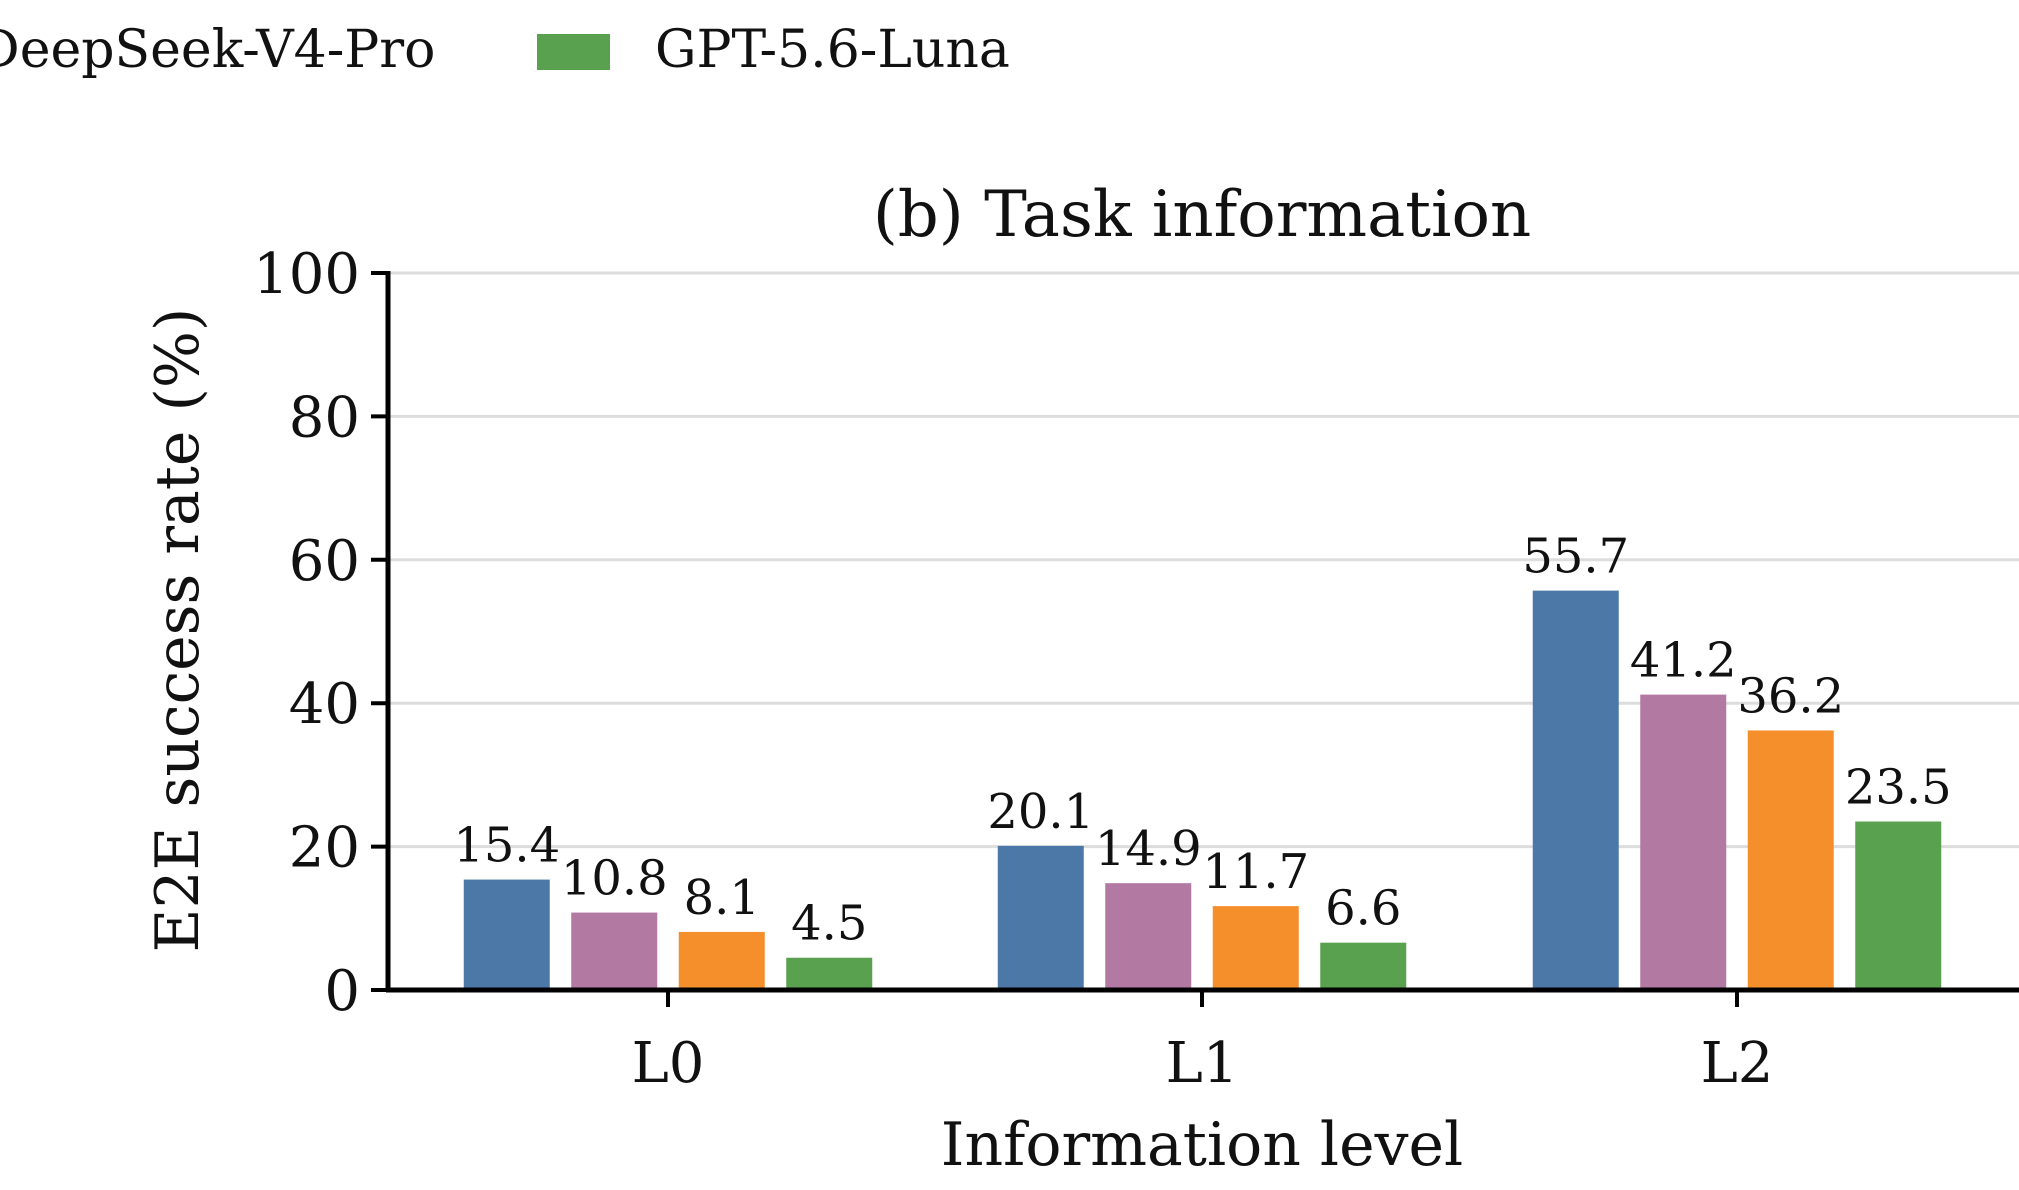 The image size is (2019, 1190). What do you see at coordinates (324, 848) in the screenshot?
I see `y-tick-label-20: 20` at bounding box center [324, 848].